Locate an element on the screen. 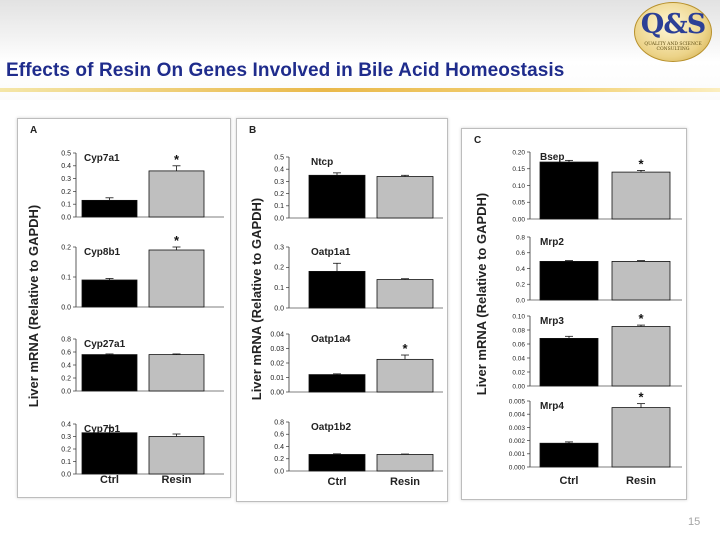 The height and width of the screenshot is (540, 720). panel-c-mrp4-tick-label: 0.002 is located at coordinates (517, 441).